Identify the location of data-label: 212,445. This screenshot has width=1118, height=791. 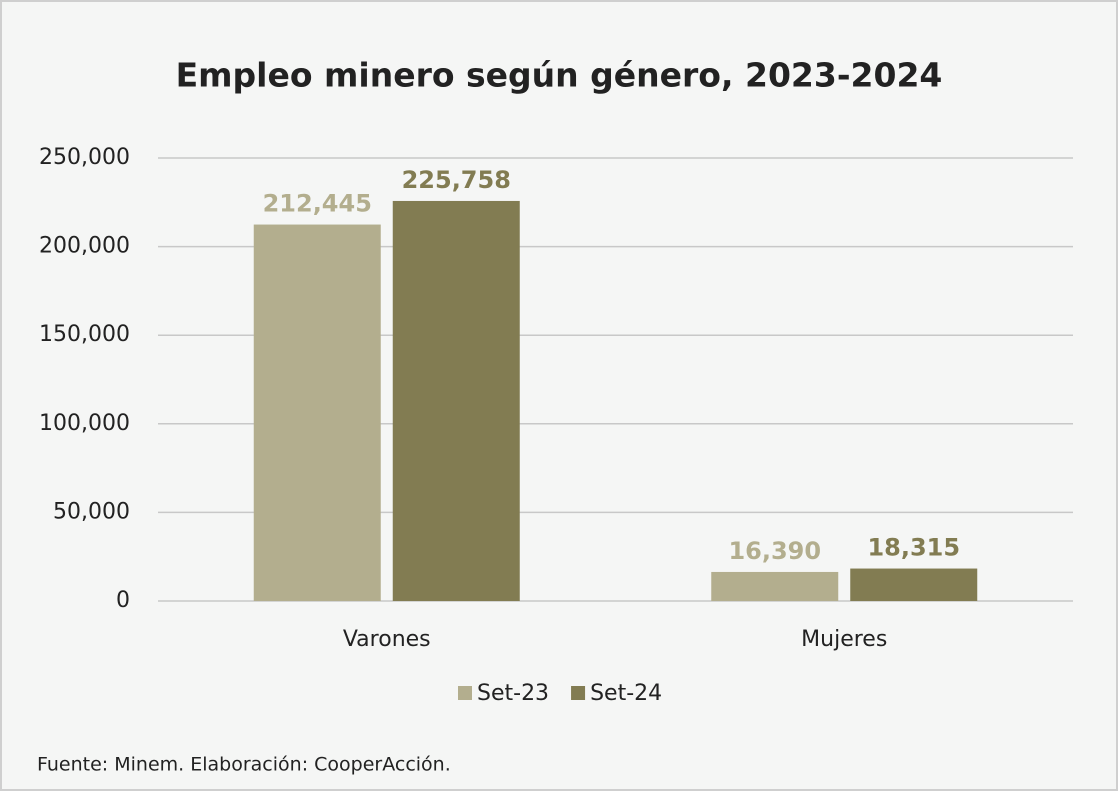
(317, 204).